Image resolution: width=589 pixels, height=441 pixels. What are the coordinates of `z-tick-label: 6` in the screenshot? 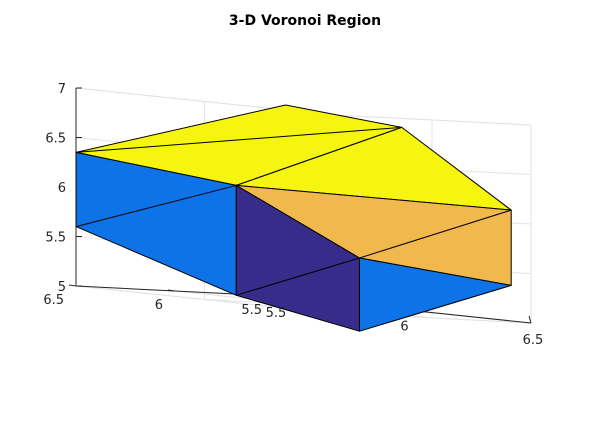 It's located at (62, 188).